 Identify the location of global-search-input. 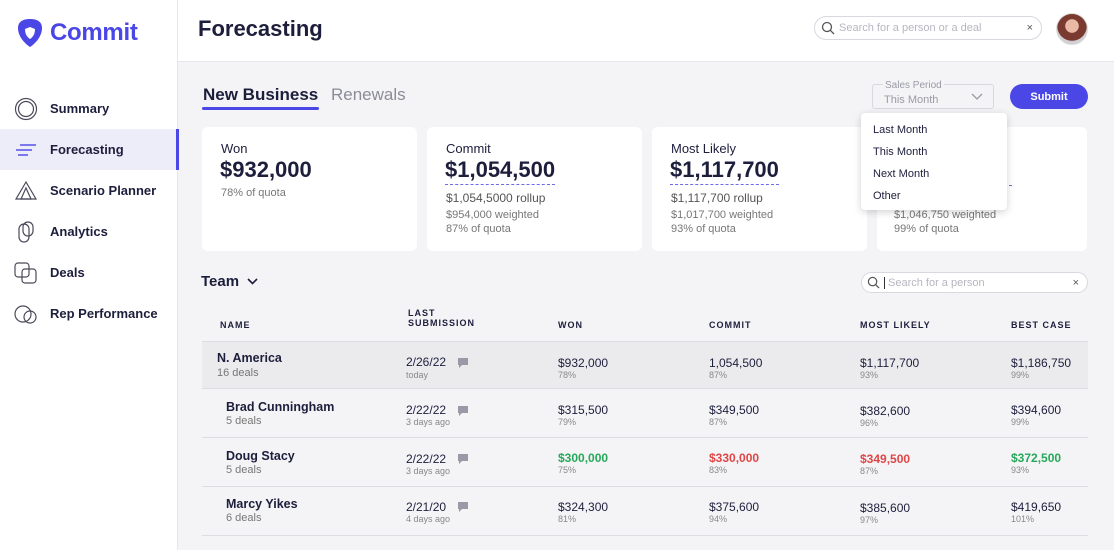
(933, 28).